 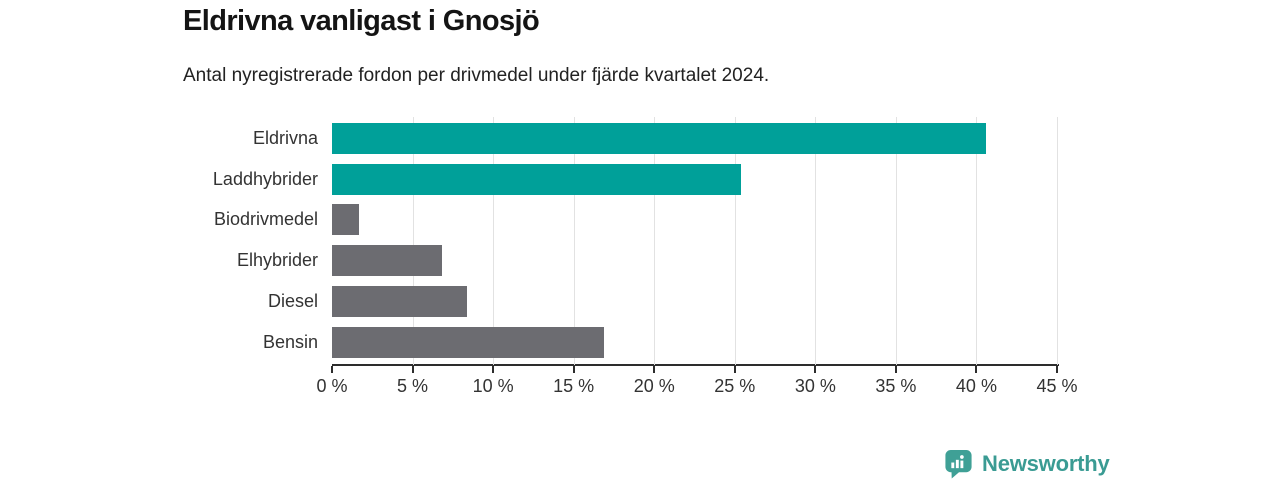 I want to click on category-label-biodrivmedel: Biodrivmedel, so click(x=265, y=219).